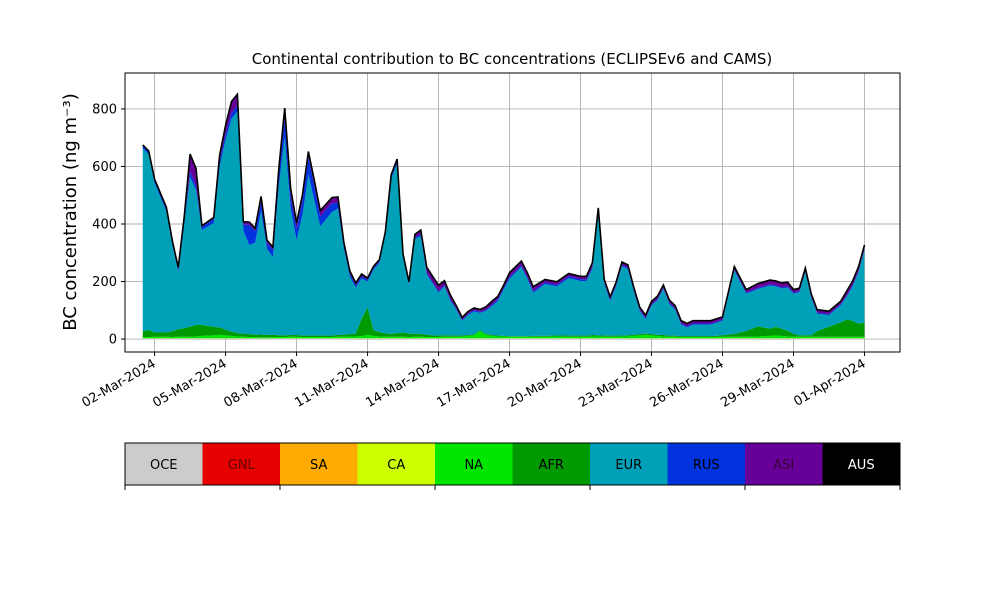 The image size is (1000, 600). I want to click on x-tick-label: 08-Mar-2024, so click(260, 383).